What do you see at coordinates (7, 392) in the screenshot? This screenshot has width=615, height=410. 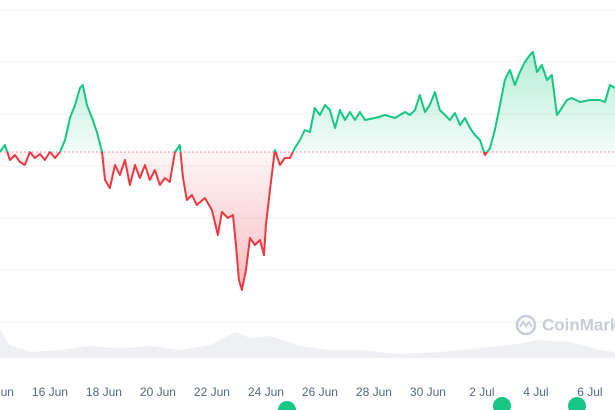 I see `x-tick-label: 14 Jun` at bounding box center [7, 392].